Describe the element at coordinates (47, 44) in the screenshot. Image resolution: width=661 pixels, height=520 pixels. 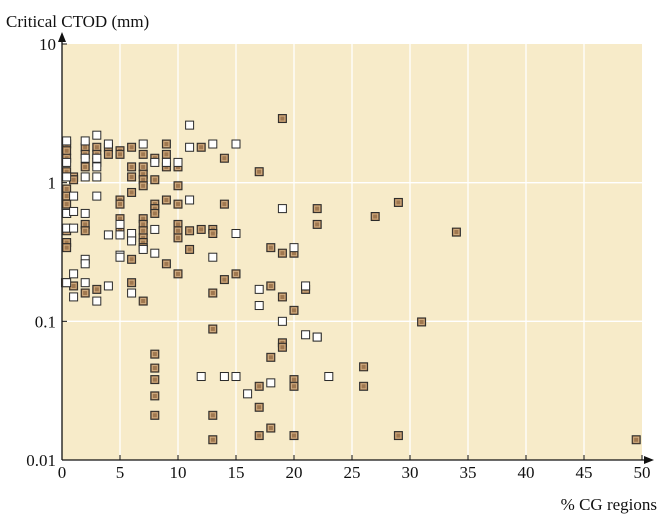
I see `y-tick-label: 10` at that location.